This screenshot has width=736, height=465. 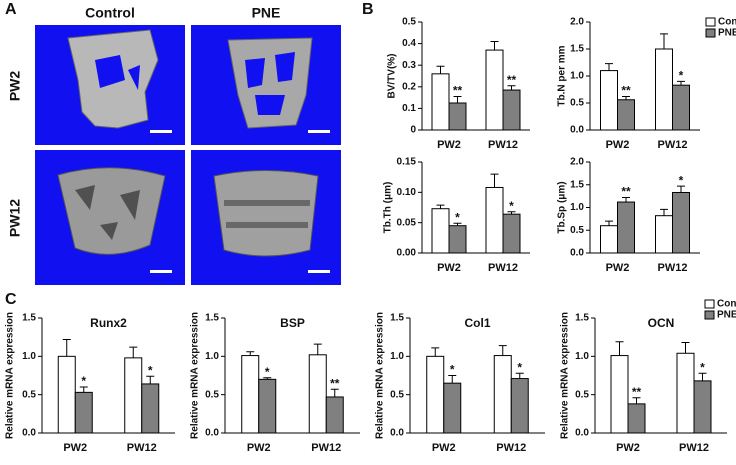 I want to click on y-tick-label: 0.10, so click(x=407, y=192).